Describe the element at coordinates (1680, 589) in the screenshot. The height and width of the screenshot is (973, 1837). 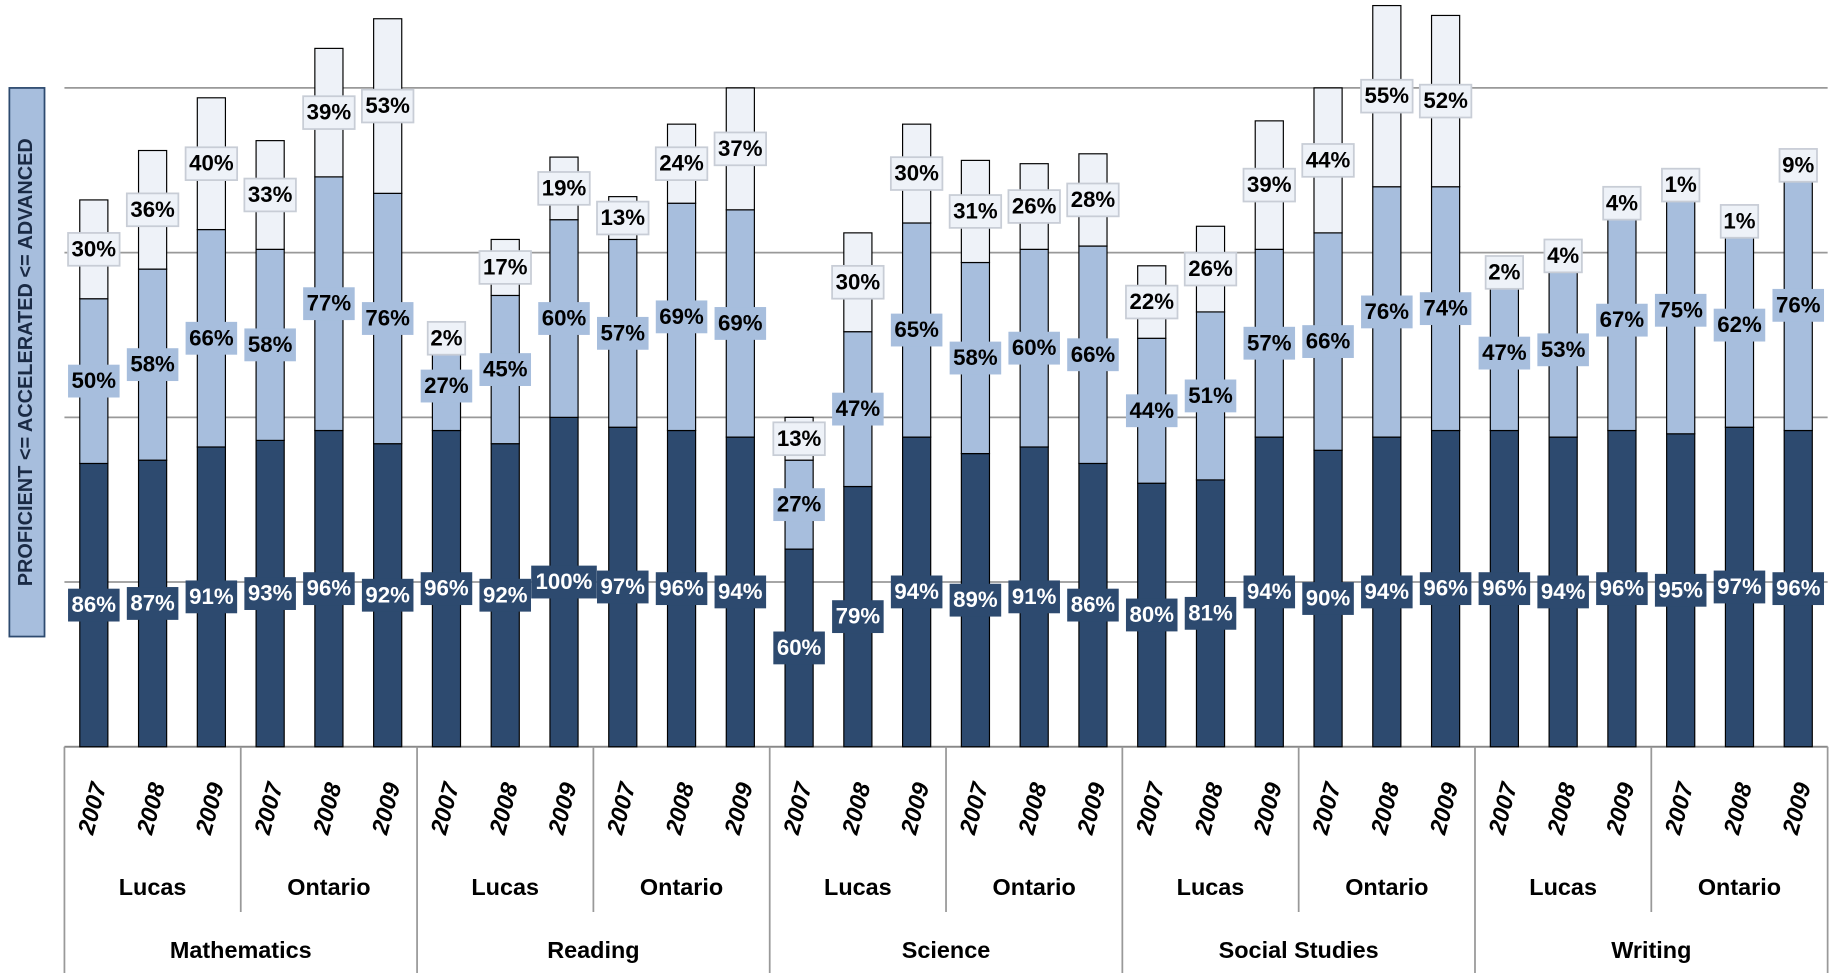
I see `value-label: 95%` at that location.